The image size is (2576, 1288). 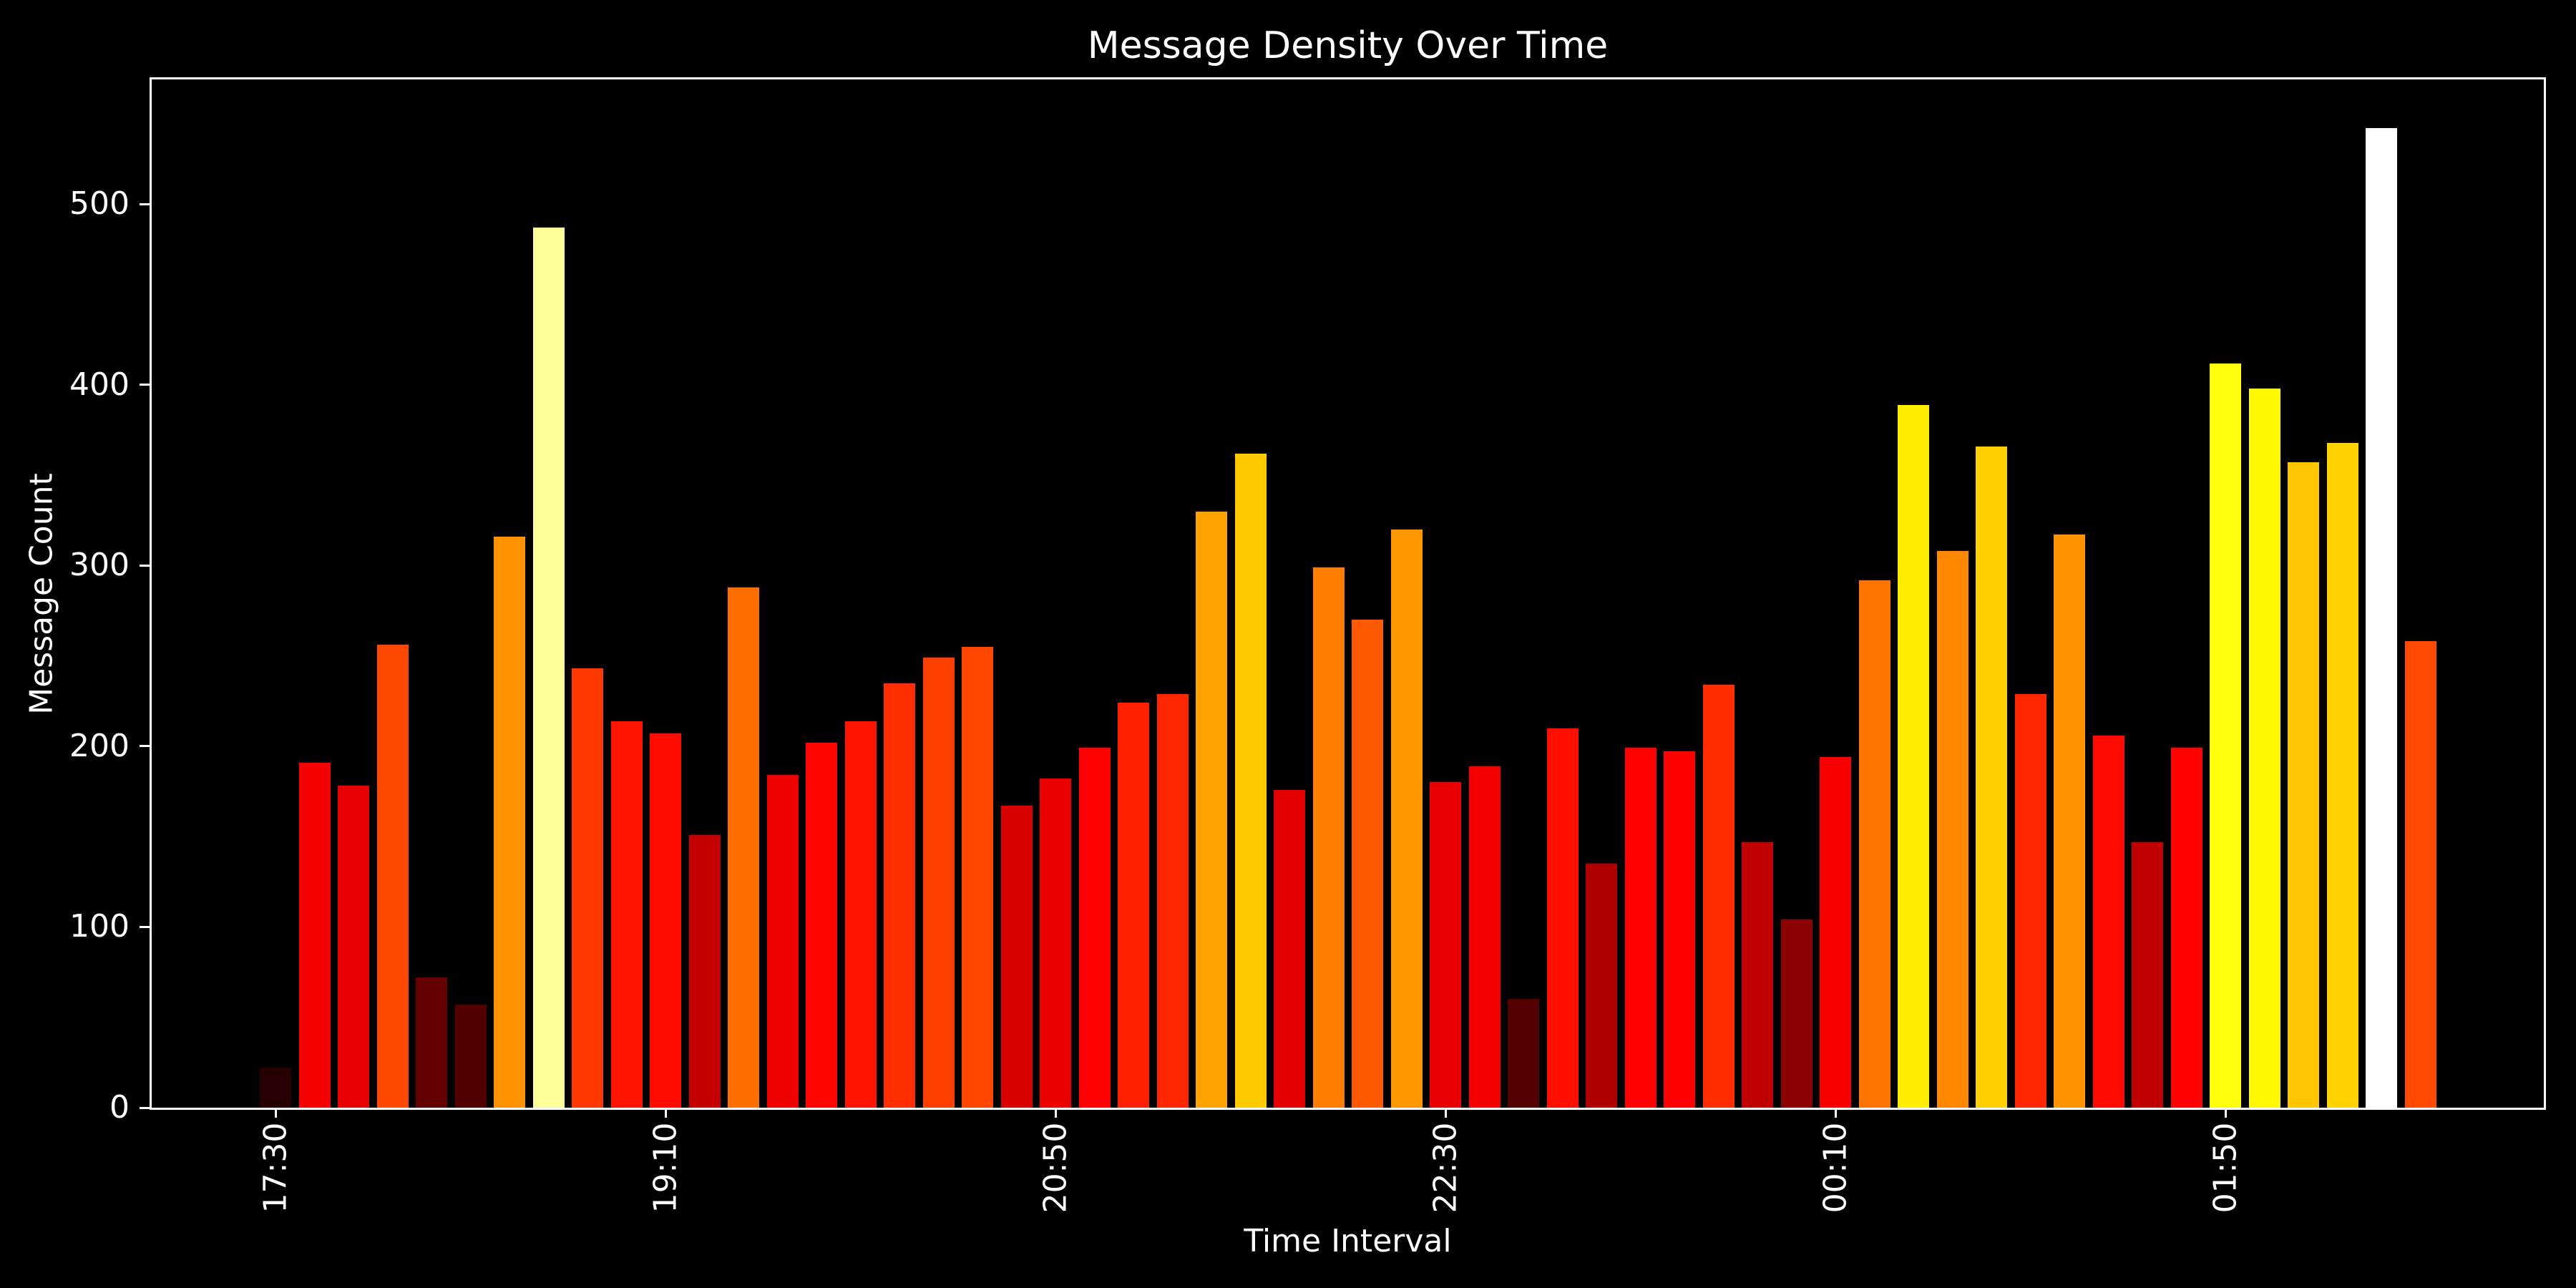 I want to click on bar-02:10, so click(x=2303, y=785).